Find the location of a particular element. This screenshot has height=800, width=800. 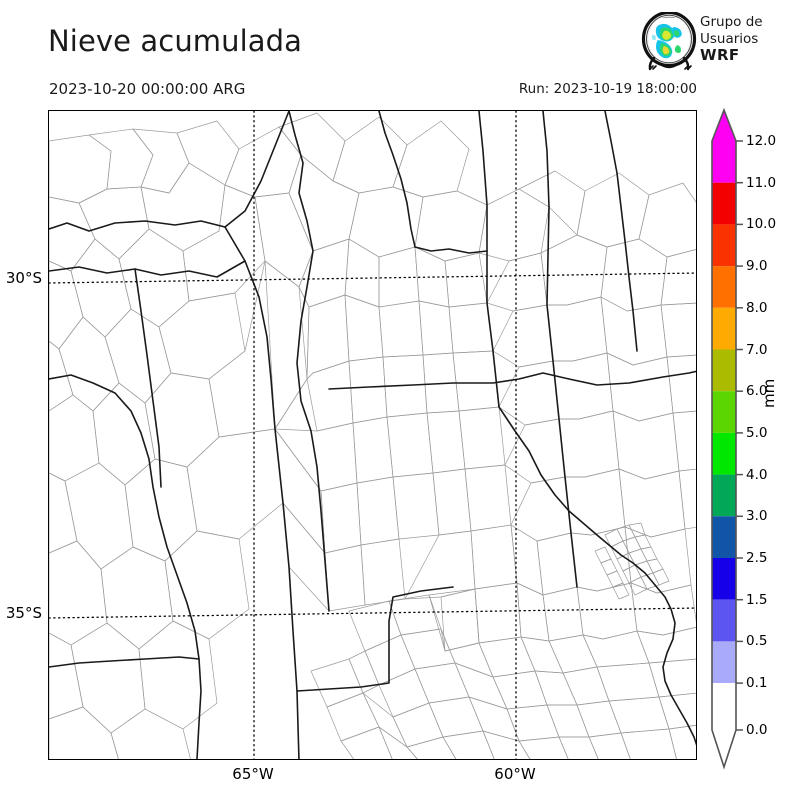

colorbar-tick-label-9: 3.0 is located at coordinates (757, 516).